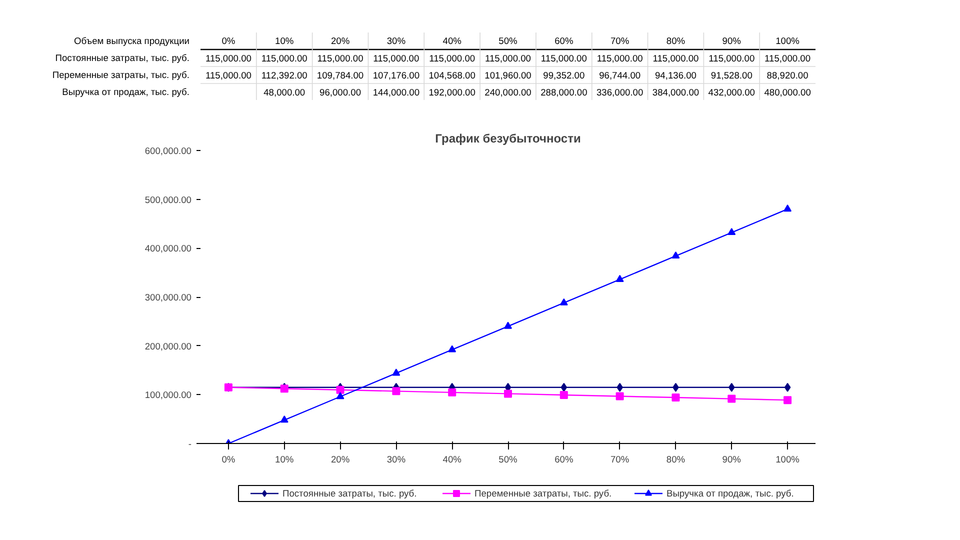  I want to click on category-label: 70%, so click(620, 41).